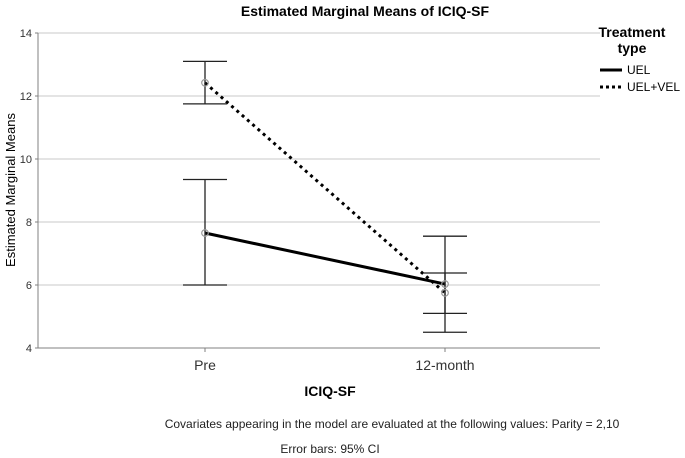 The image size is (685, 458). Describe the element at coordinates (639, 70) in the screenshot. I see `legend-label: UEL` at that location.